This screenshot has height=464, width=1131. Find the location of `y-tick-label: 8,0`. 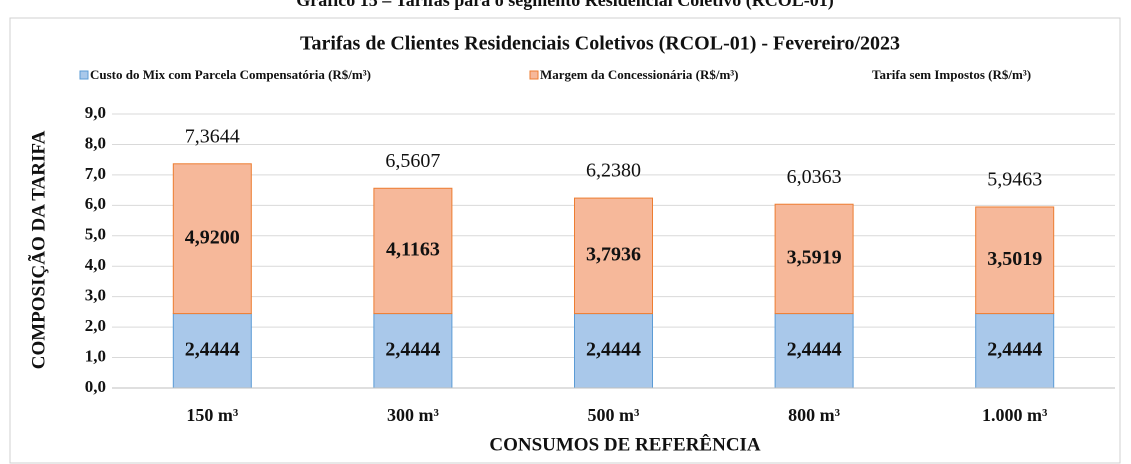

y-tick-label: 8,0 is located at coordinates (95, 142).